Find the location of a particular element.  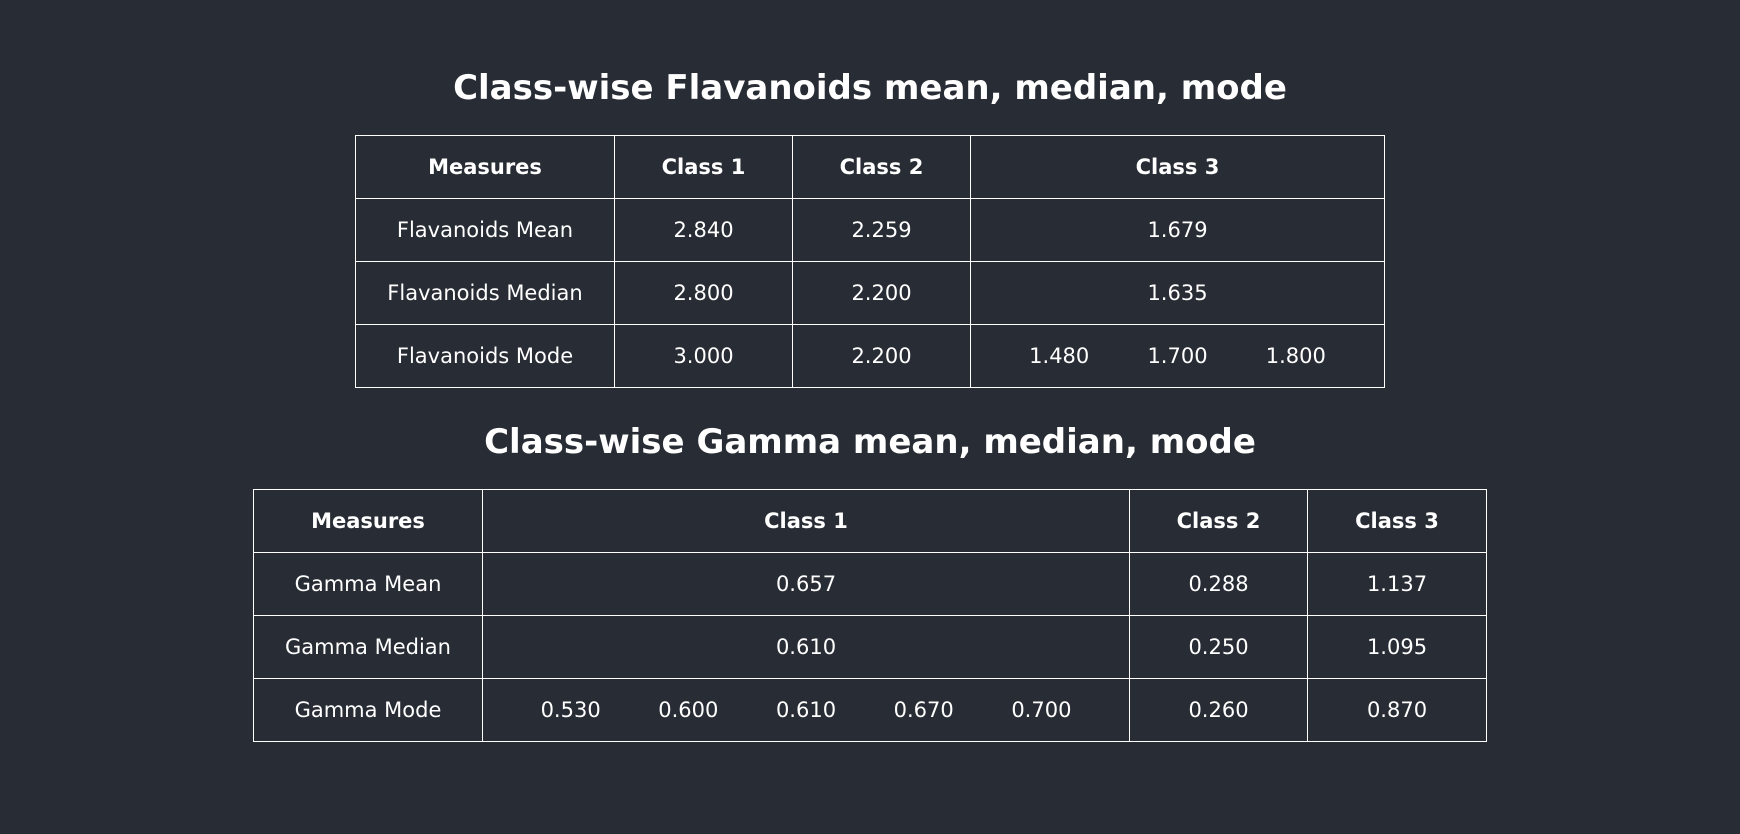

value-cell-class1: 0.530 0.600 0.610 0.670 0.700 is located at coordinates (806, 710).